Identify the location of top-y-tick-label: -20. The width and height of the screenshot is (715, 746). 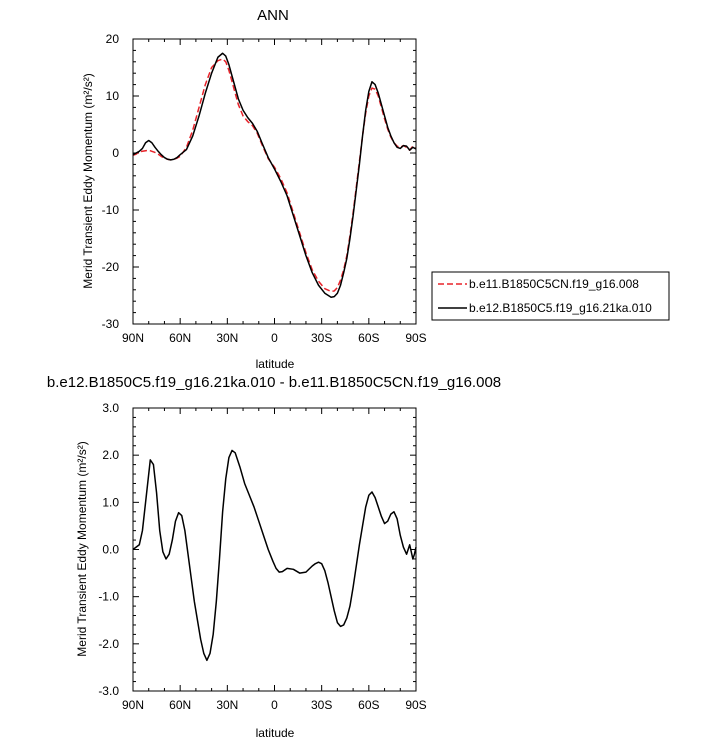
(111, 267).